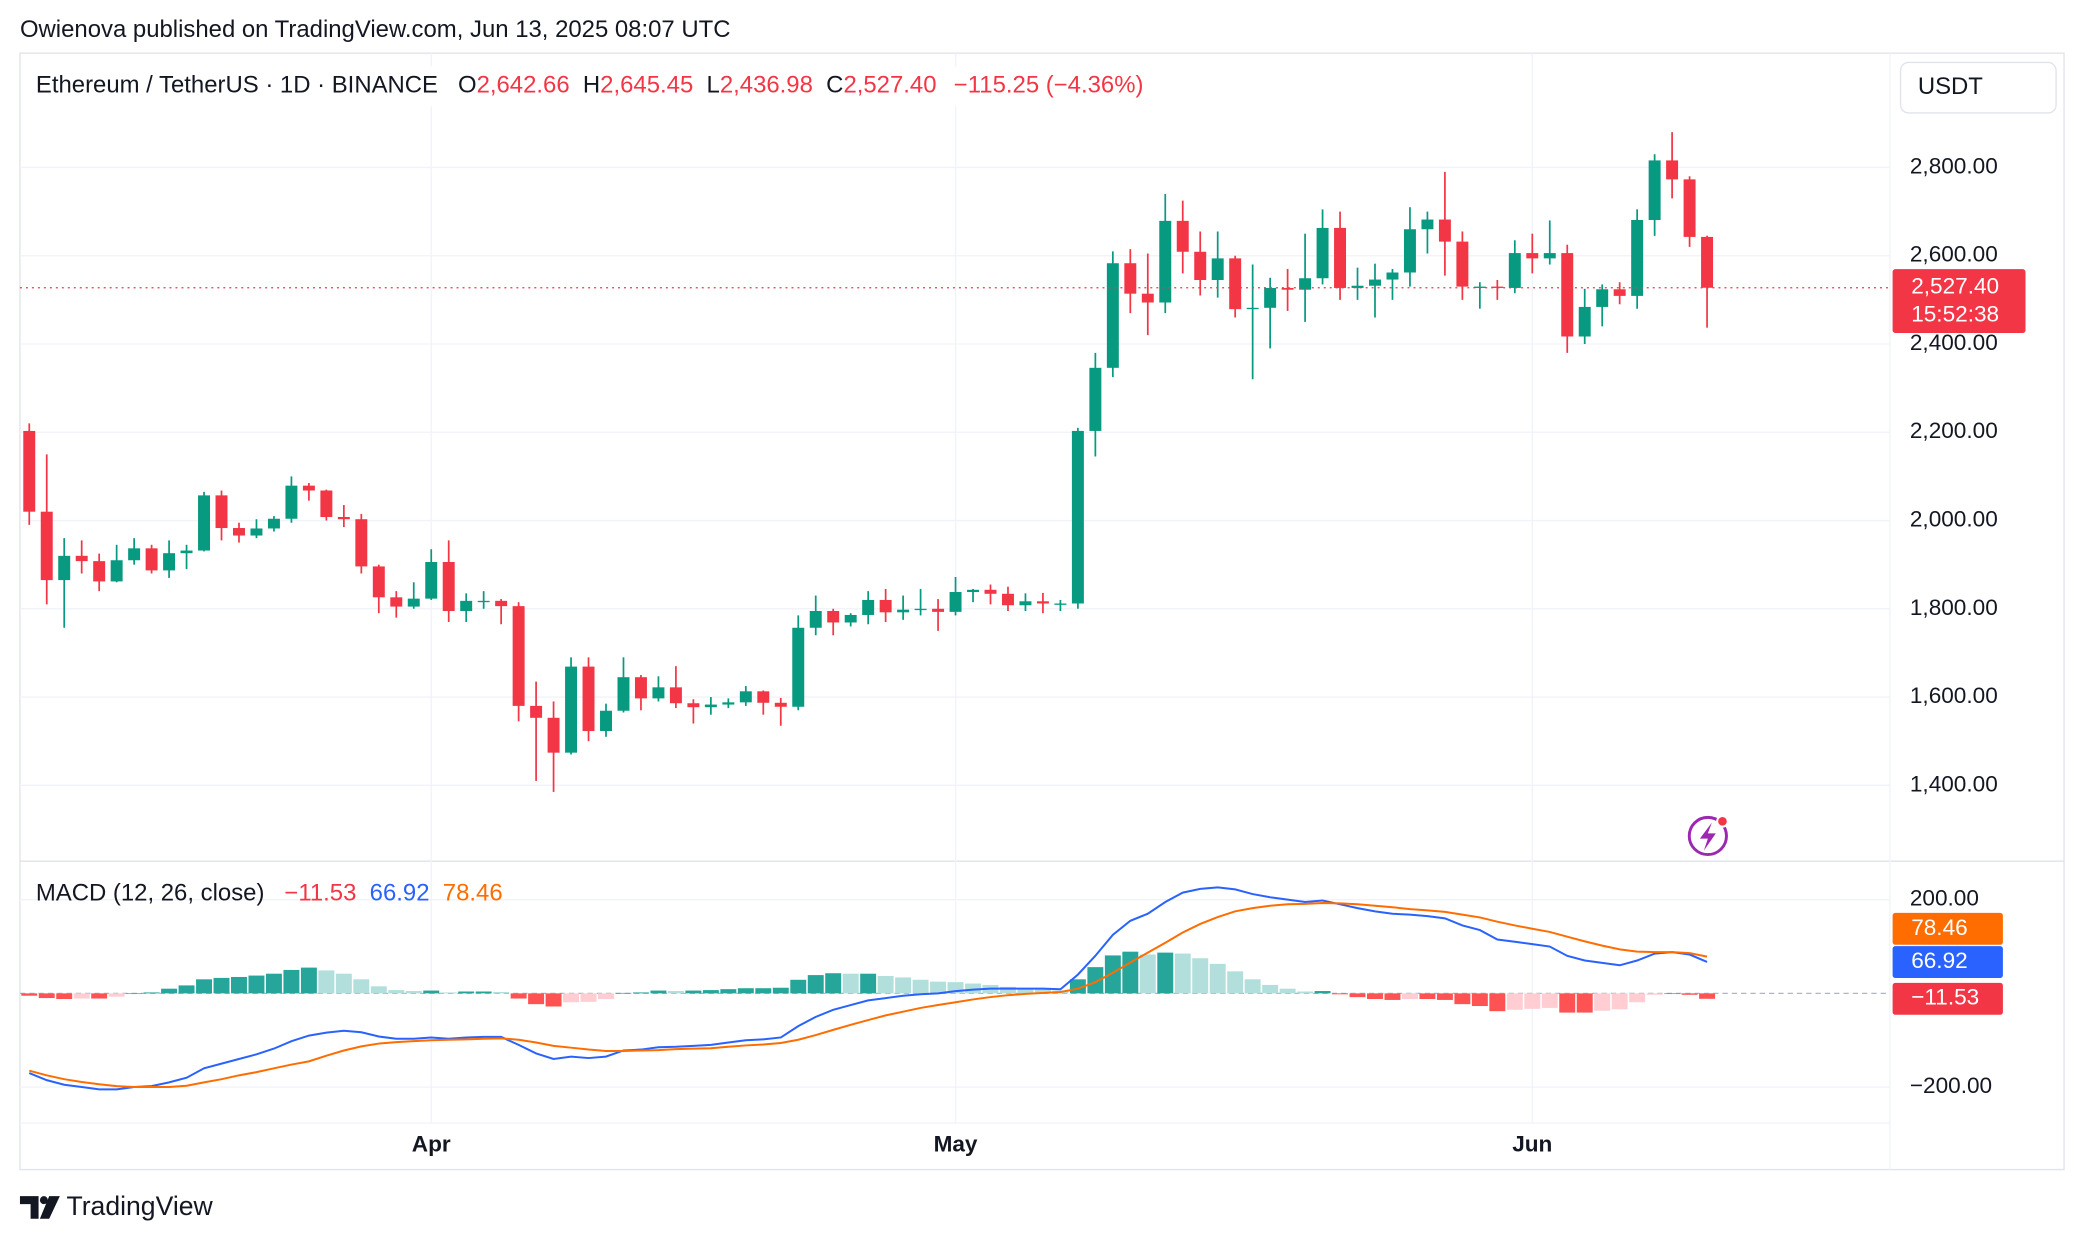  I want to click on macd-values: −11.53 66.92 78.46, so click(393, 893).